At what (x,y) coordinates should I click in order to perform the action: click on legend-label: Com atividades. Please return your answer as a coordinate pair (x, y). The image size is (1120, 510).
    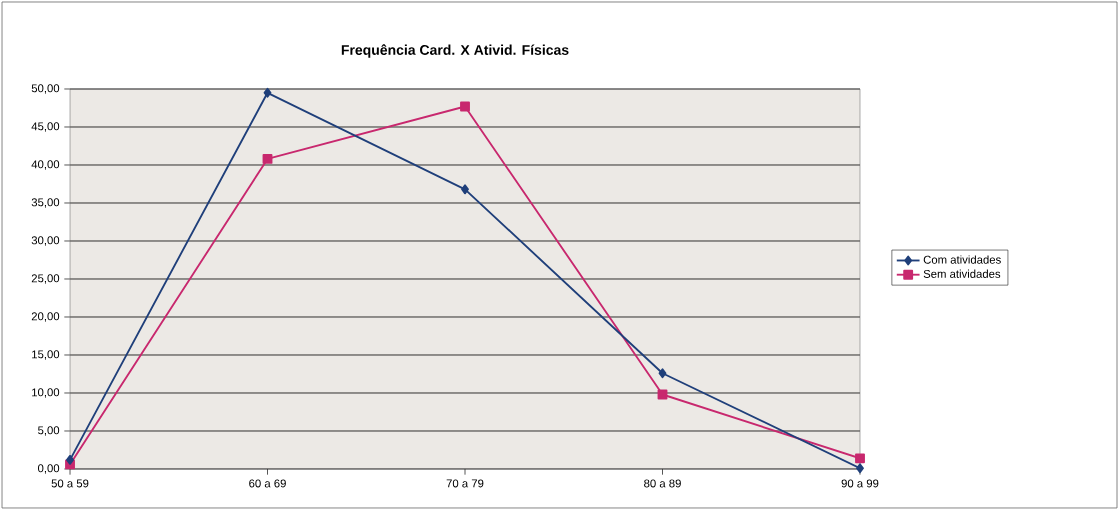
    Looking at the image, I should click on (962, 259).